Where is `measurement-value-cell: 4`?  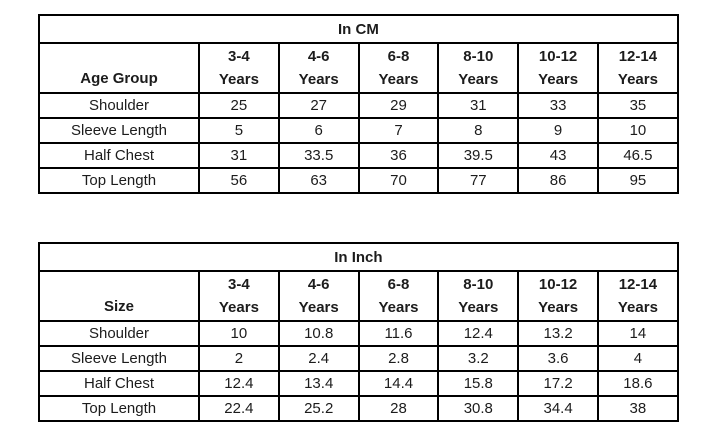
measurement-value-cell: 4 is located at coordinates (637, 358).